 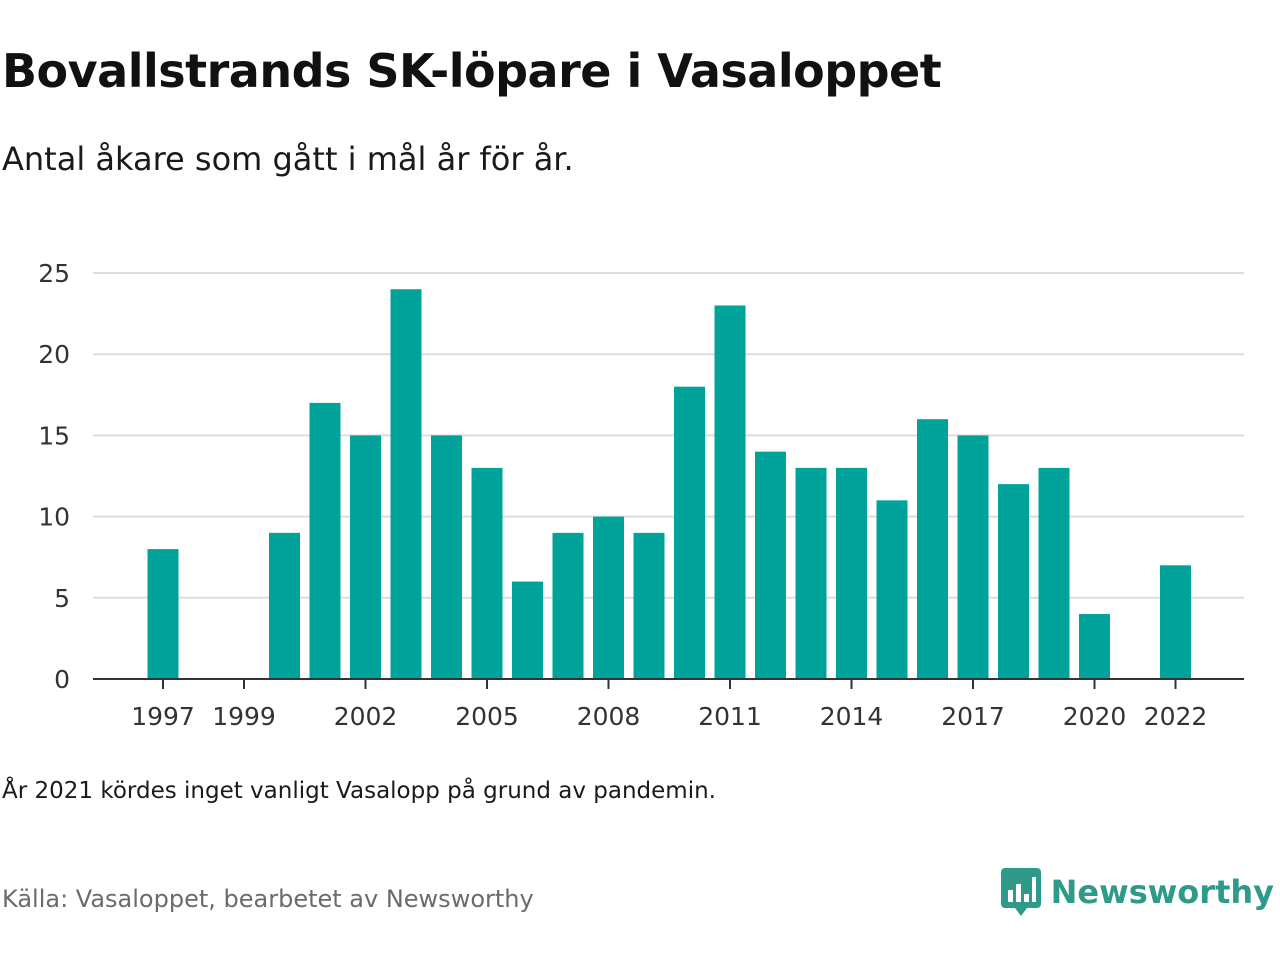 What do you see at coordinates (770, 565) in the screenshot?
I see `bar-2012` at bounding box center [770, 565].